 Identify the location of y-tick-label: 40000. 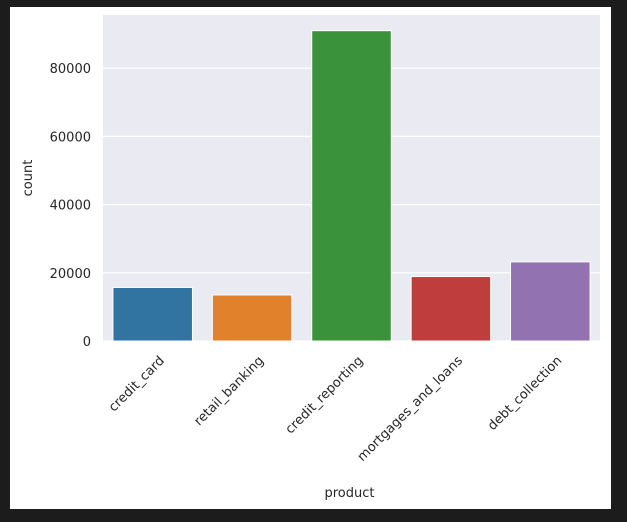
(70, 206).